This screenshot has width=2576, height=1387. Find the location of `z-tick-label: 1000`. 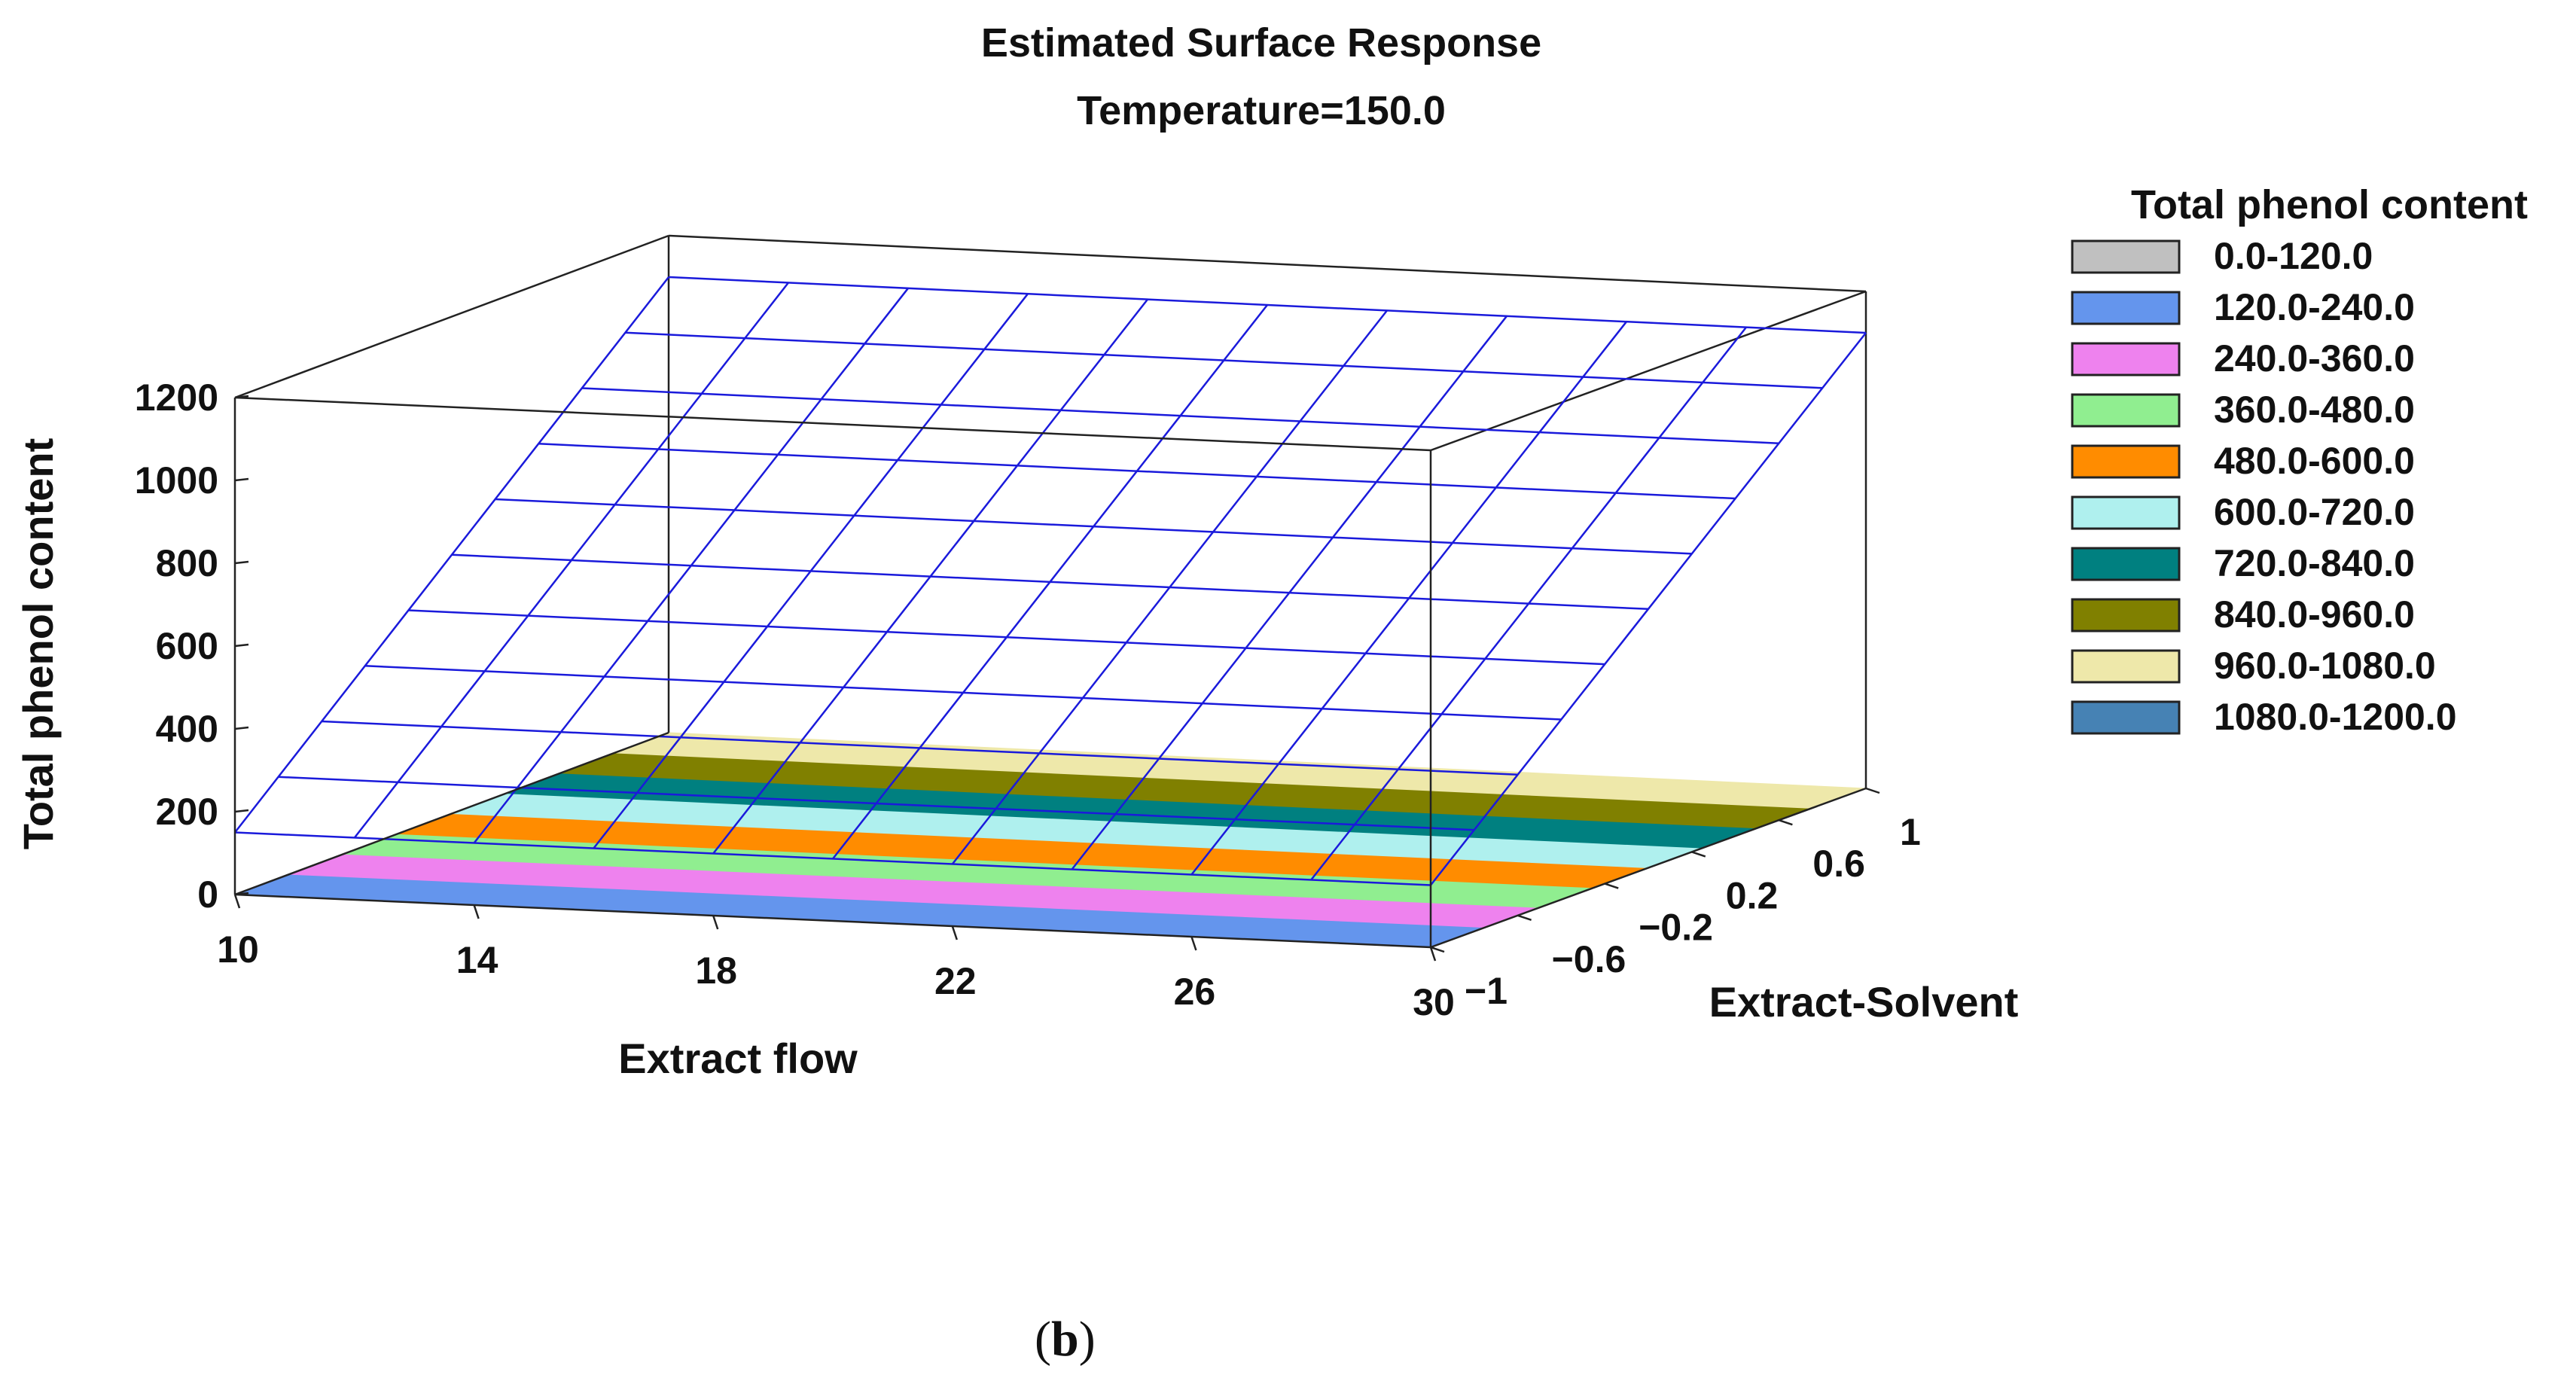

z-tick-label: 1000 is located at coordinates (176, 480).